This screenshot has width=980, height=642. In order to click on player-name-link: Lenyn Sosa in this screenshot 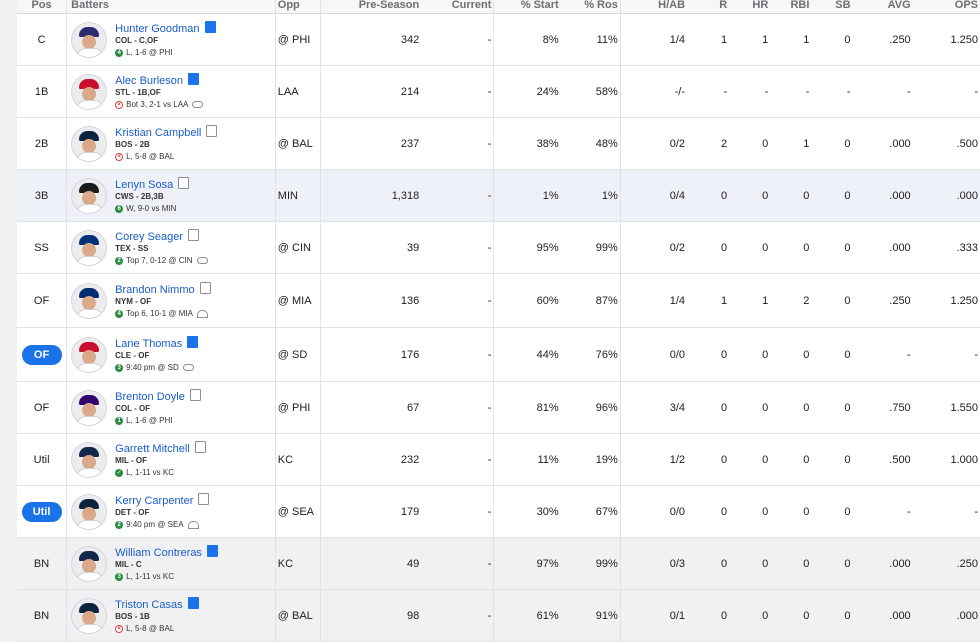, I will do `click(144, 184)`.